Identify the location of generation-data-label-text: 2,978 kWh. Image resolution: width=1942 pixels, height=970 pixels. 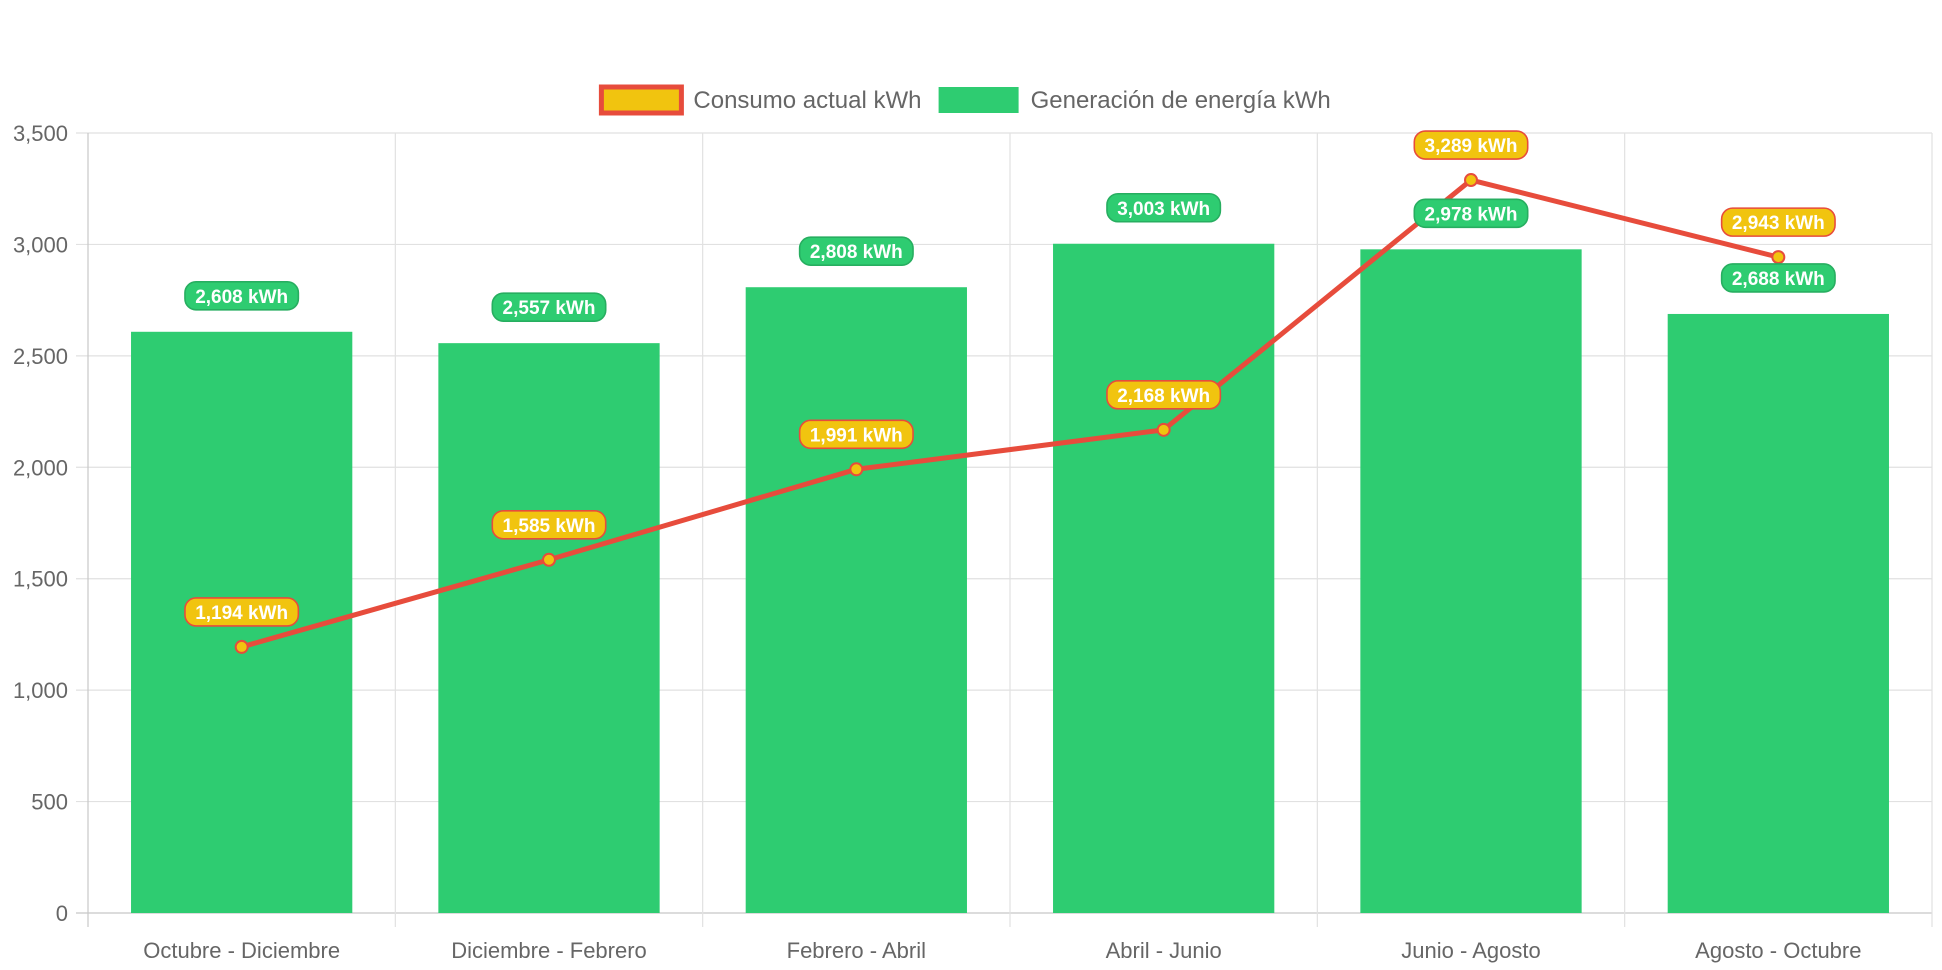
(1471, 214).